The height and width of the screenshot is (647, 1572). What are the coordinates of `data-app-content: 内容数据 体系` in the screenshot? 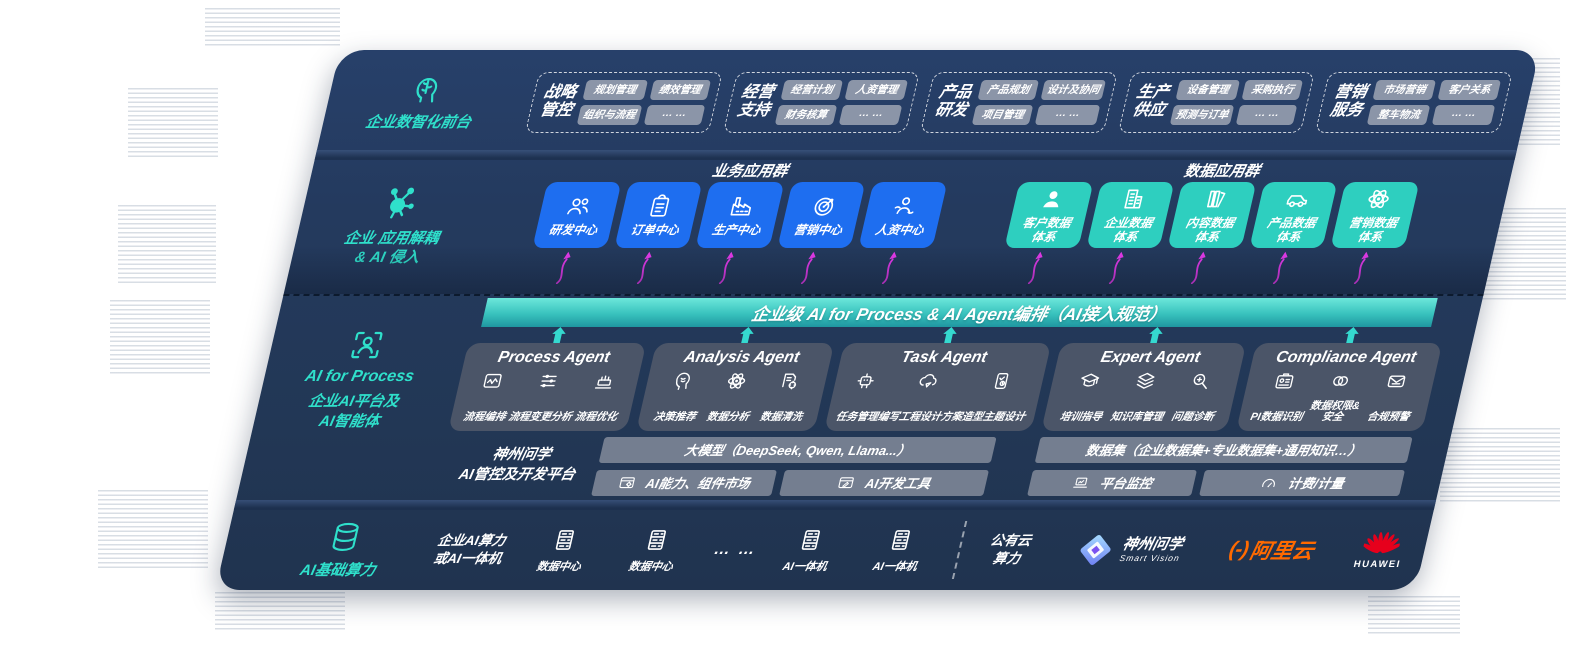 It's located at (1212, 215).